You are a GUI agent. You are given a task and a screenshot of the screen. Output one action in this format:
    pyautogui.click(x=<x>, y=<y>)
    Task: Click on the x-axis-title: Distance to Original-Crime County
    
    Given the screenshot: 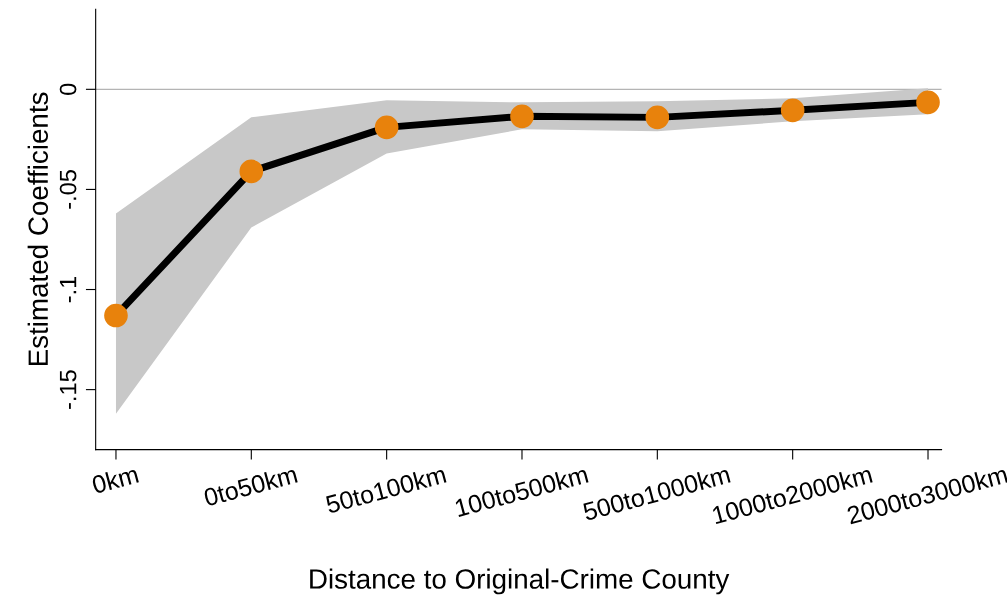 What is the action you would take?
    pyautogui.click(x=520, y=581)
    